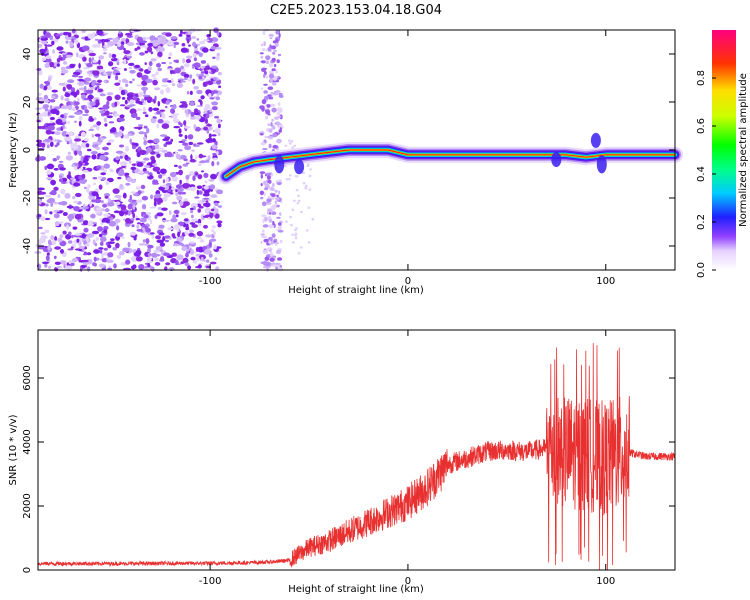  Describe the element at coordinates (27, 150) in the screenshot. I see `y-tick-label: 0` at that location.